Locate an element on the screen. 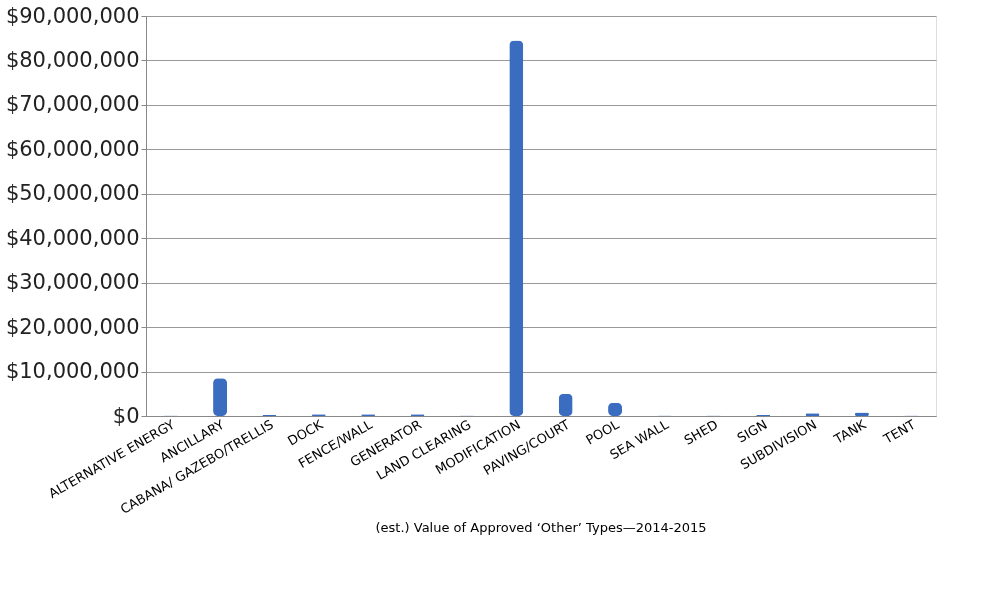  y-tick-label: $50,000,000 is located at coordinates (72, 193).